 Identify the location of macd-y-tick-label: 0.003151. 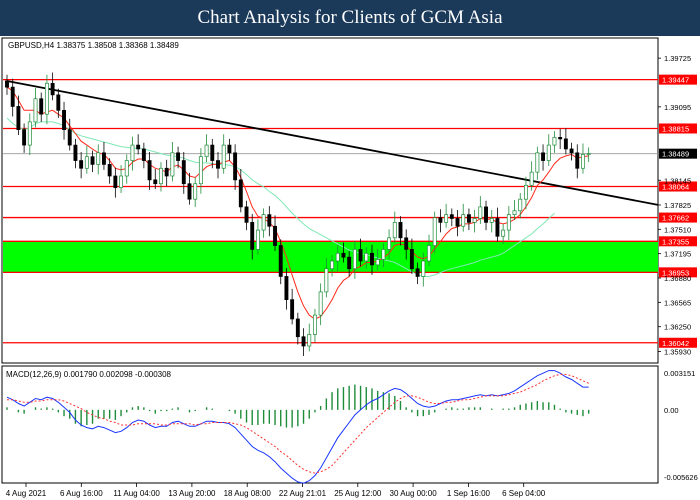
(679, 373).